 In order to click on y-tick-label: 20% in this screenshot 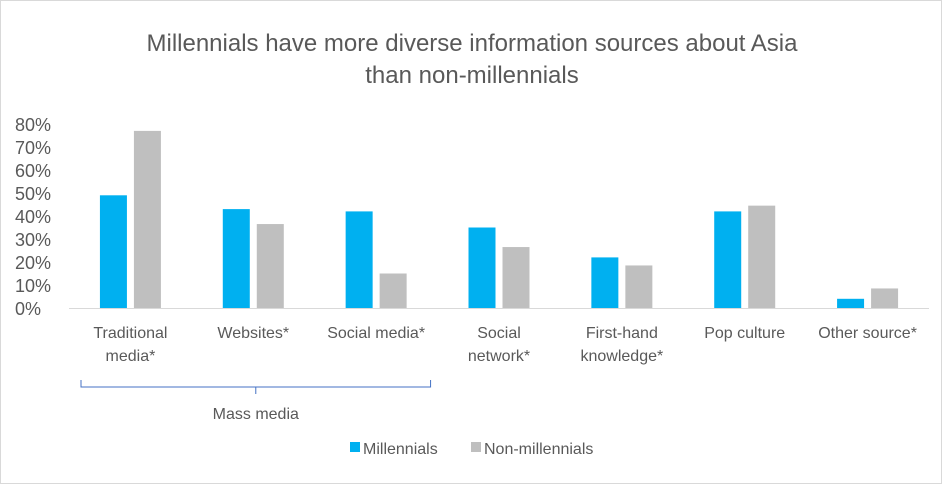, I will do `click(33, 263)`.